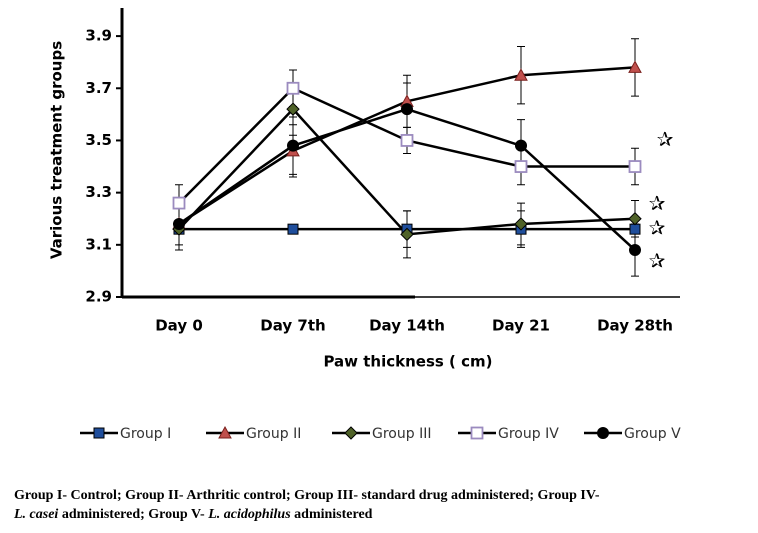 The image size is (758, 533). Describe the element at coordinates (98, 192) in the screenshot. I see `y-tick-label: 3.3` at that location.